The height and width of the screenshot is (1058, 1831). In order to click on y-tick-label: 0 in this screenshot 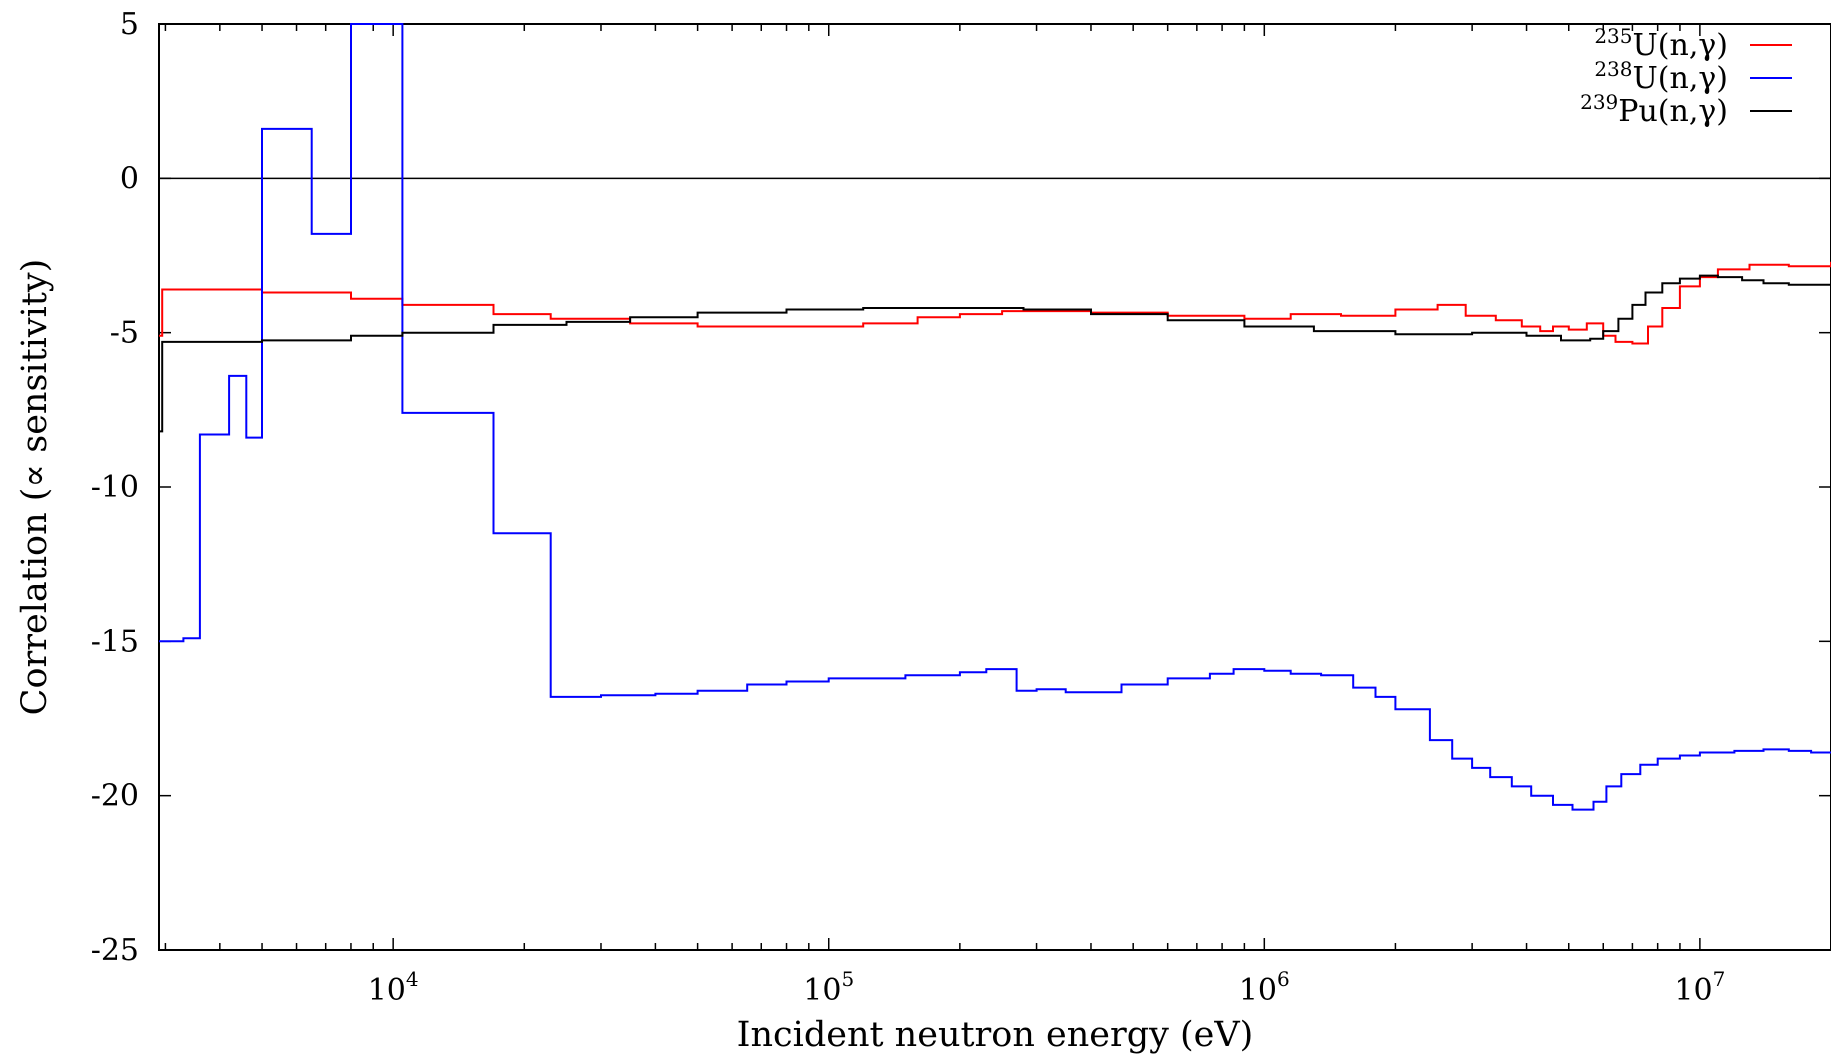, I will do `click(129, 178)`.